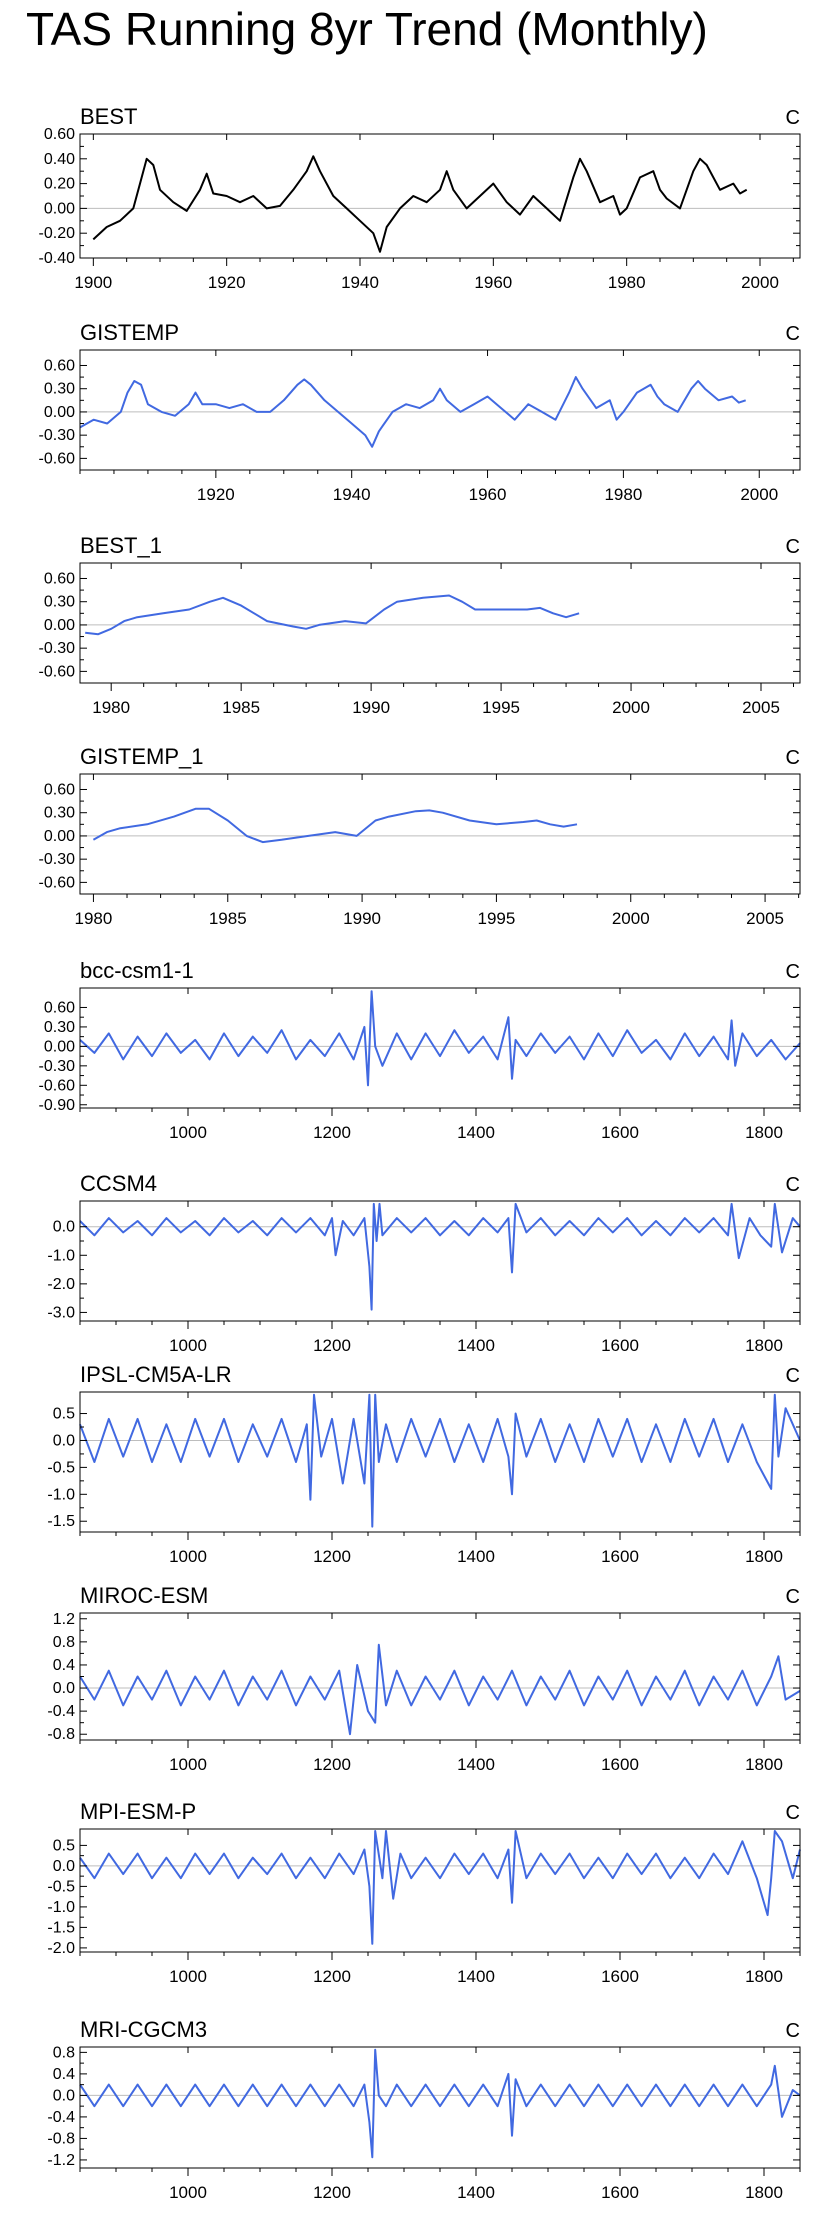 This screenshot has width=825, height=2220. I want to click on panel-title: BEST, so click(108, 116).